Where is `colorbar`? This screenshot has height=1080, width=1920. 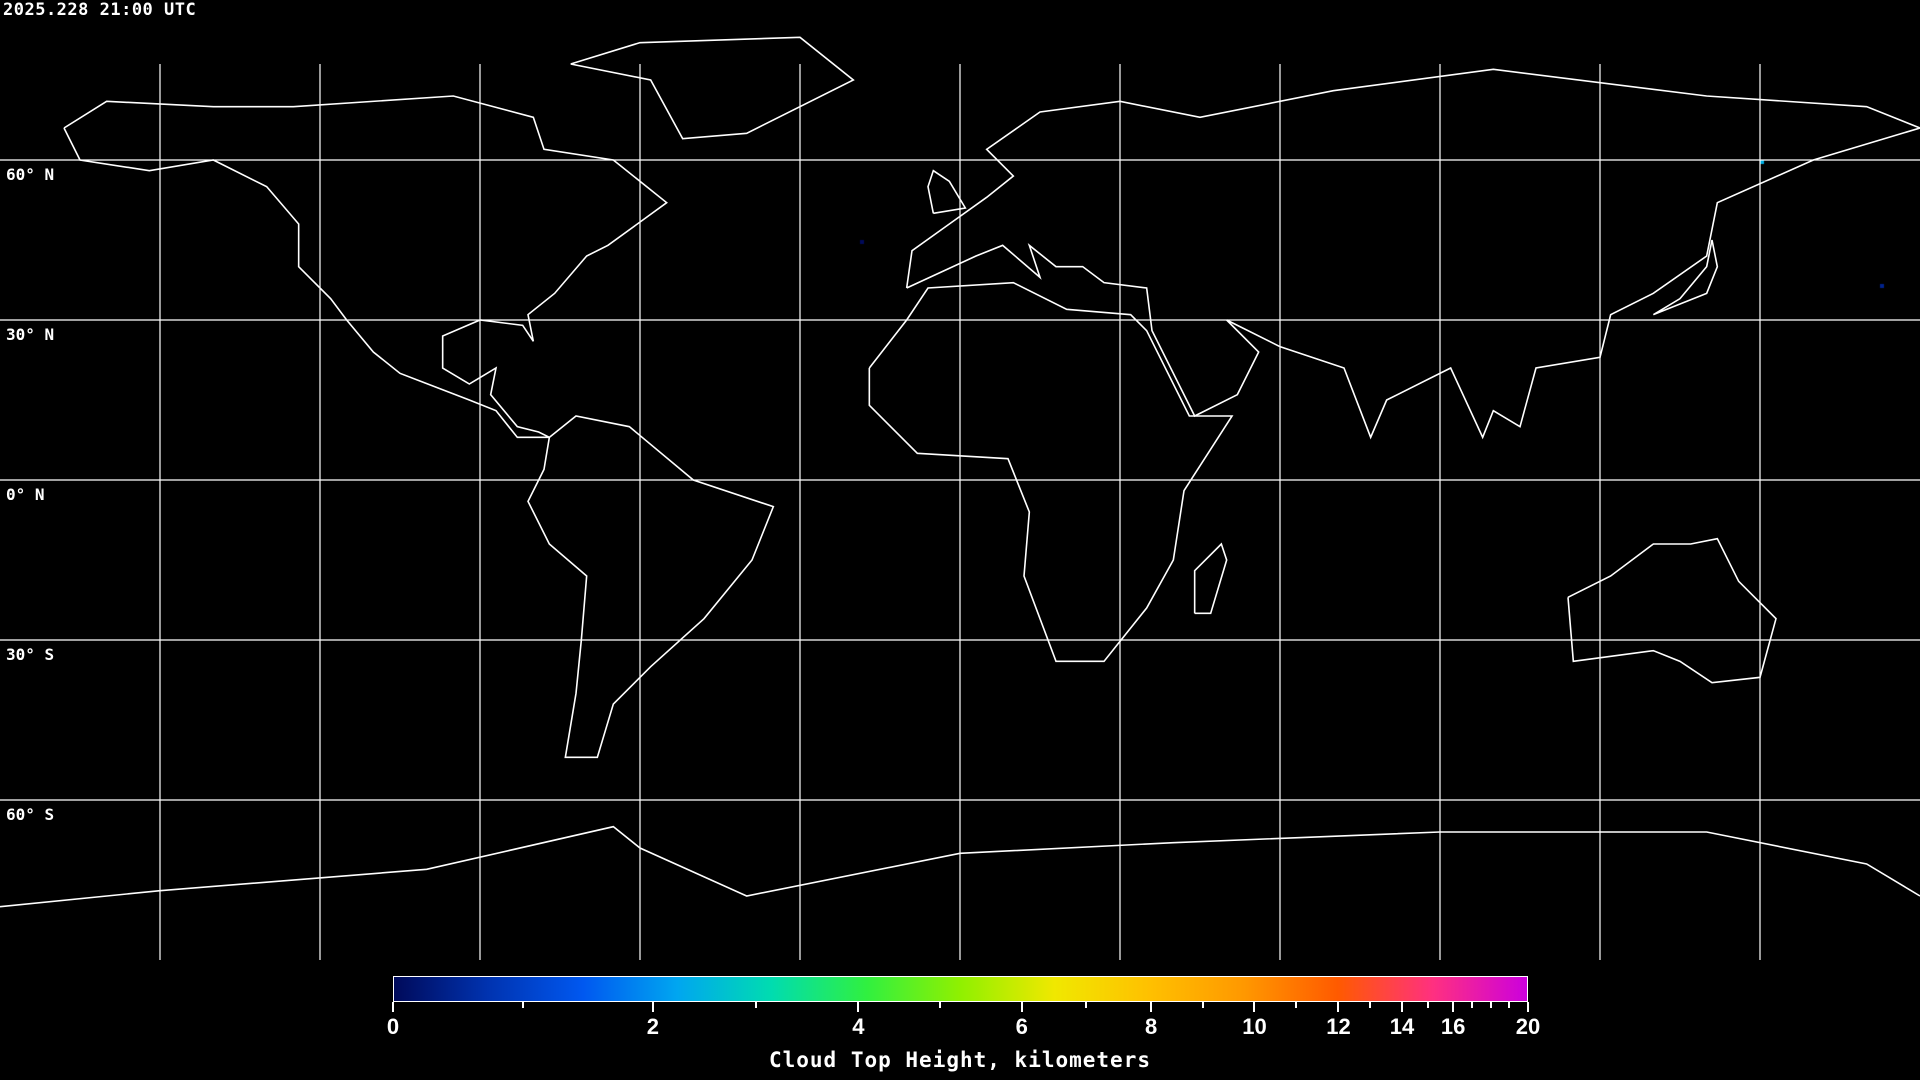 colorbar is located at coordinates (960, 989).